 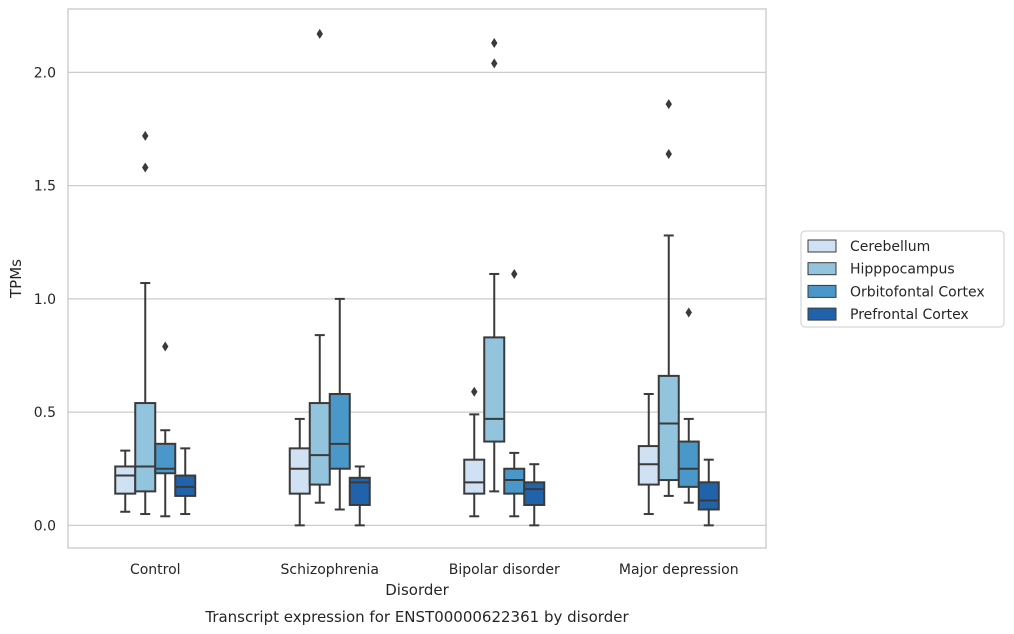 I want to click on x-tick-label: Schizophrenia, so click(x=330, y=570).